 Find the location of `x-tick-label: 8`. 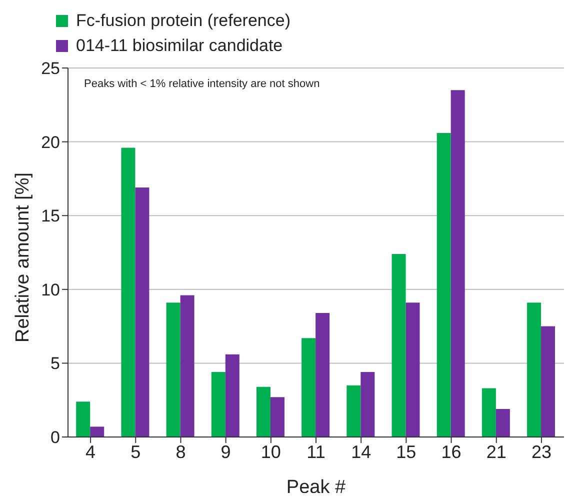

x-tick-label: 8 is located at coordinates (181, 452).